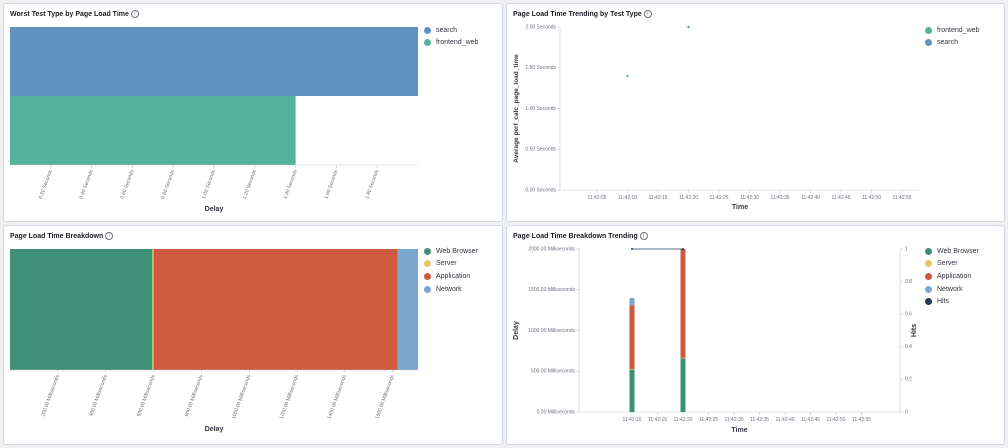  What do you see at coordinates (551, 290) in the screenshot?
I see `y-tick-label: 1500.00 Milliseconds` at bounding box center [551, 290].